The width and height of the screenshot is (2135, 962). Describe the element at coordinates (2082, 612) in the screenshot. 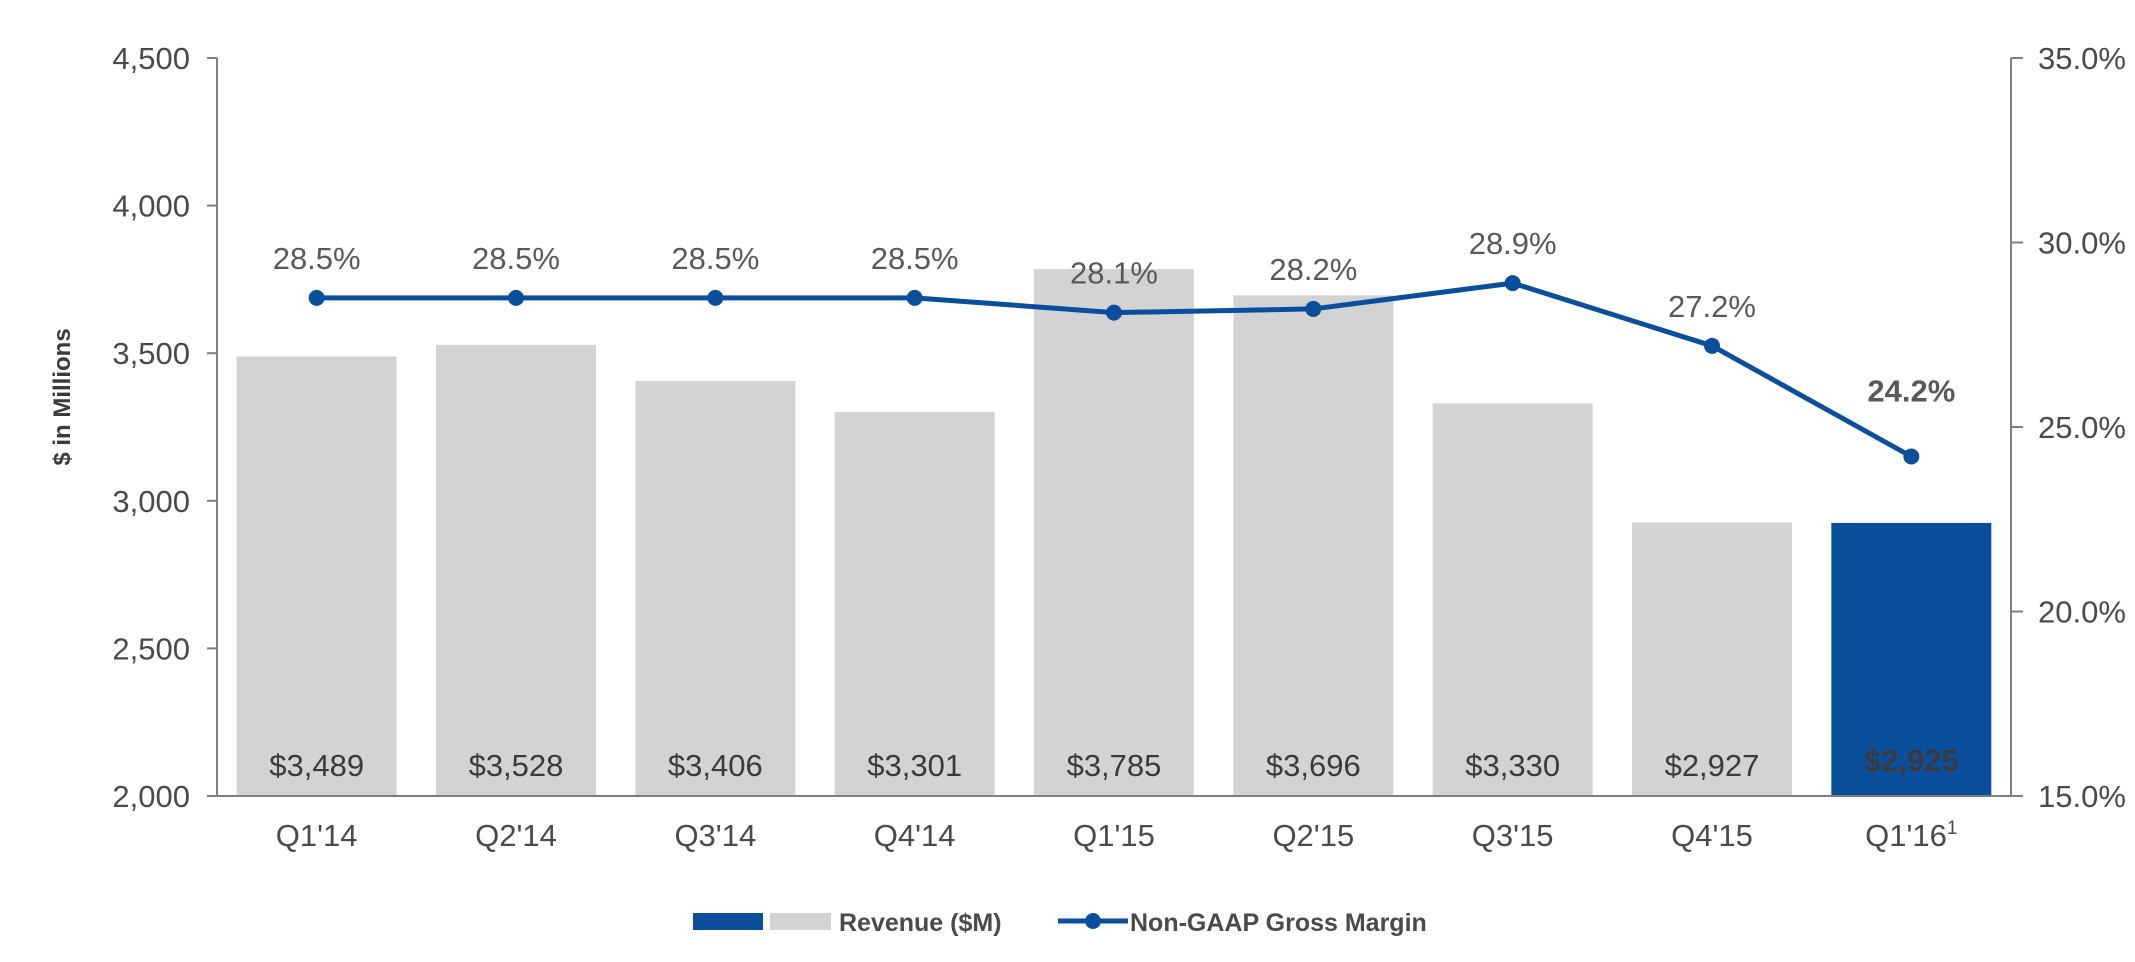

I see `y2-tick-label: 20.0%` at that location.